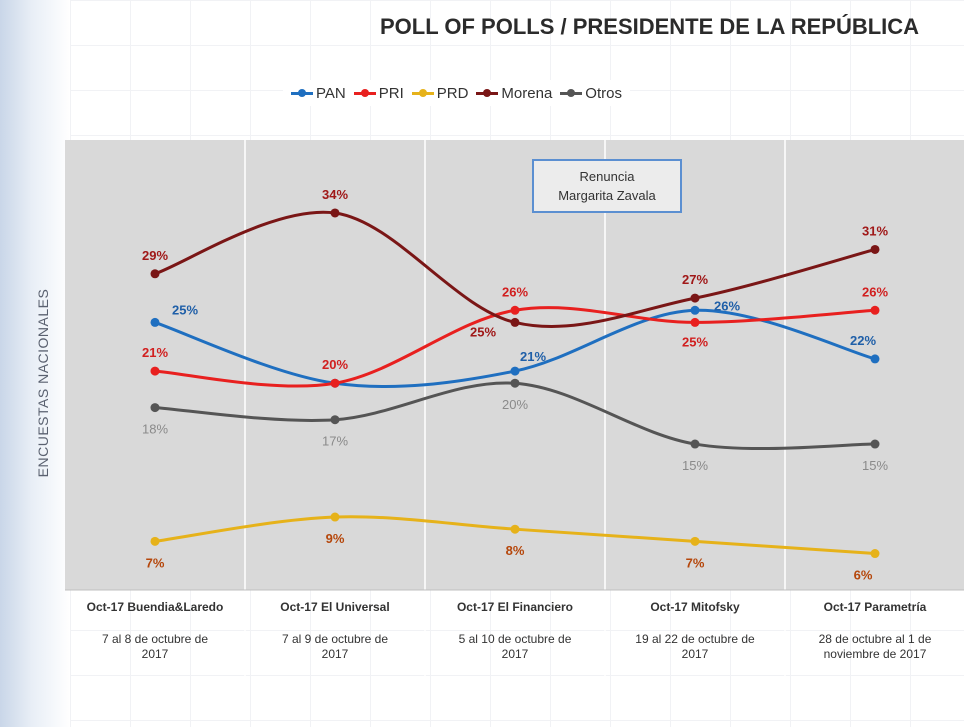 This screenshot has width=964, height=727. I want to click on poll-dates: 19 al 22 de octubre de 2017, so click(695, 646).